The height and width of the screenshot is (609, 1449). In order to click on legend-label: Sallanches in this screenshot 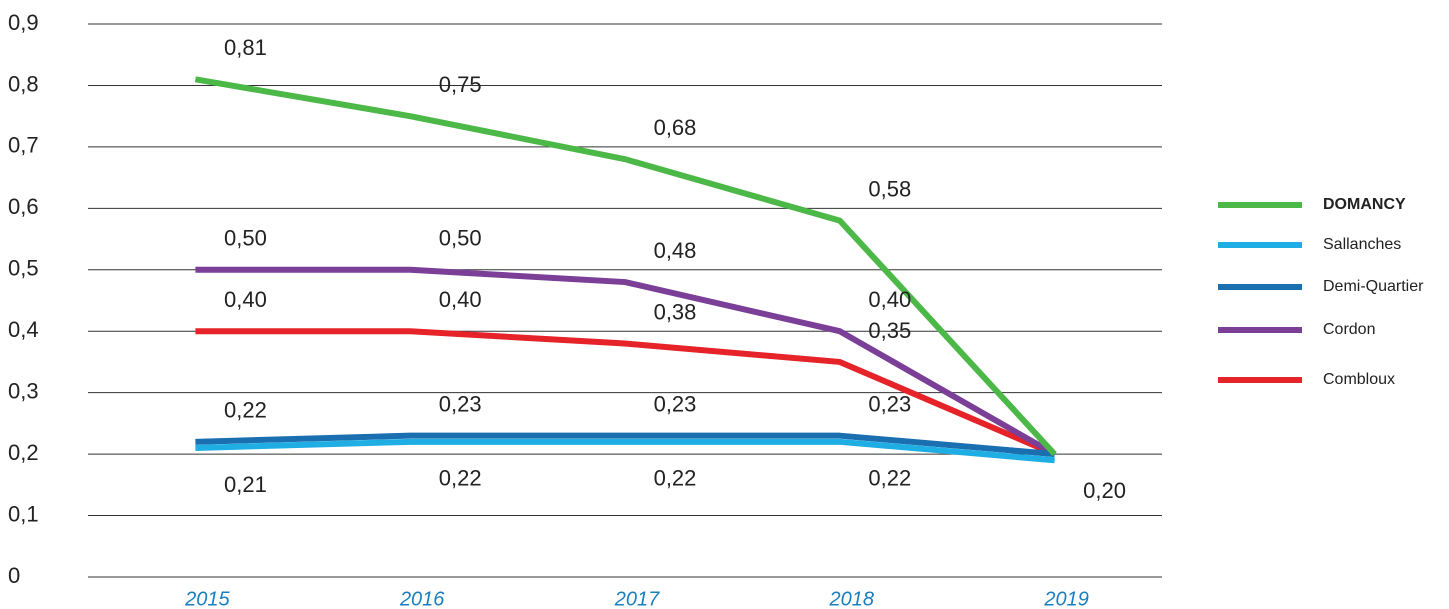, I will do `click(1362, 244)`.